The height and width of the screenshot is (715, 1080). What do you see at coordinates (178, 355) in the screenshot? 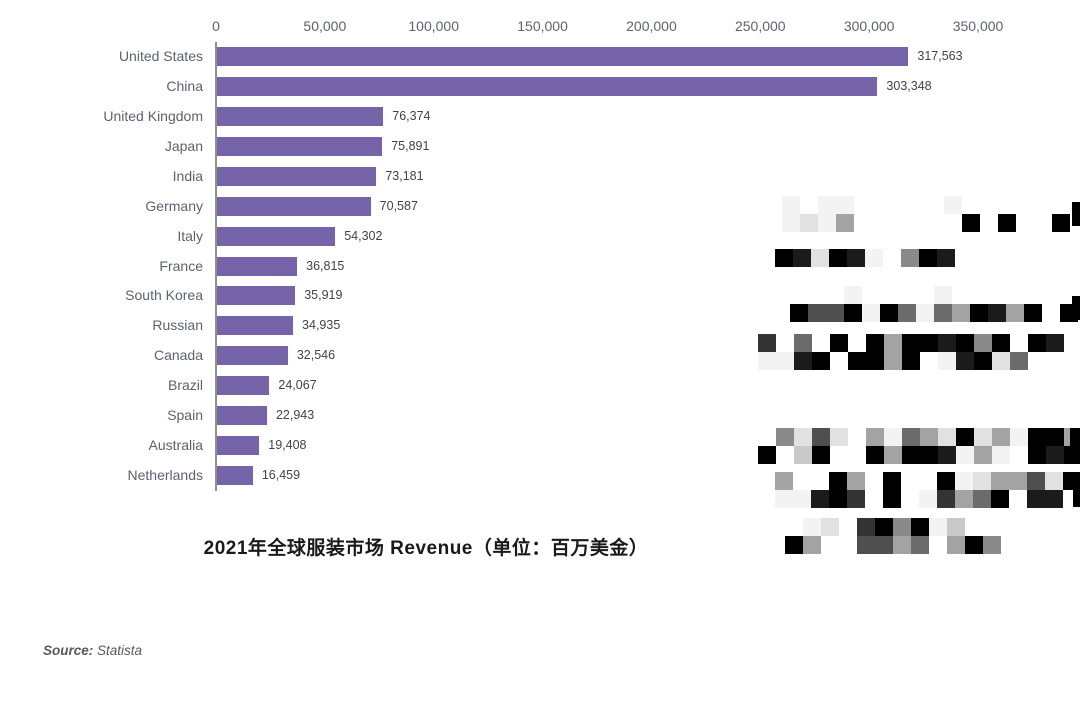
I see `category-label: Canada` at bounding box center [178, 355].